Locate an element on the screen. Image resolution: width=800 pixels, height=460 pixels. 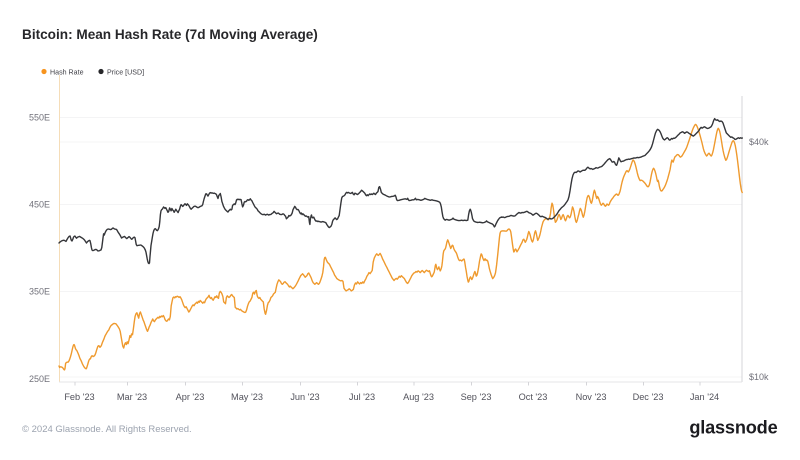
svg-text: 550E is located at coordinates (39, 118).